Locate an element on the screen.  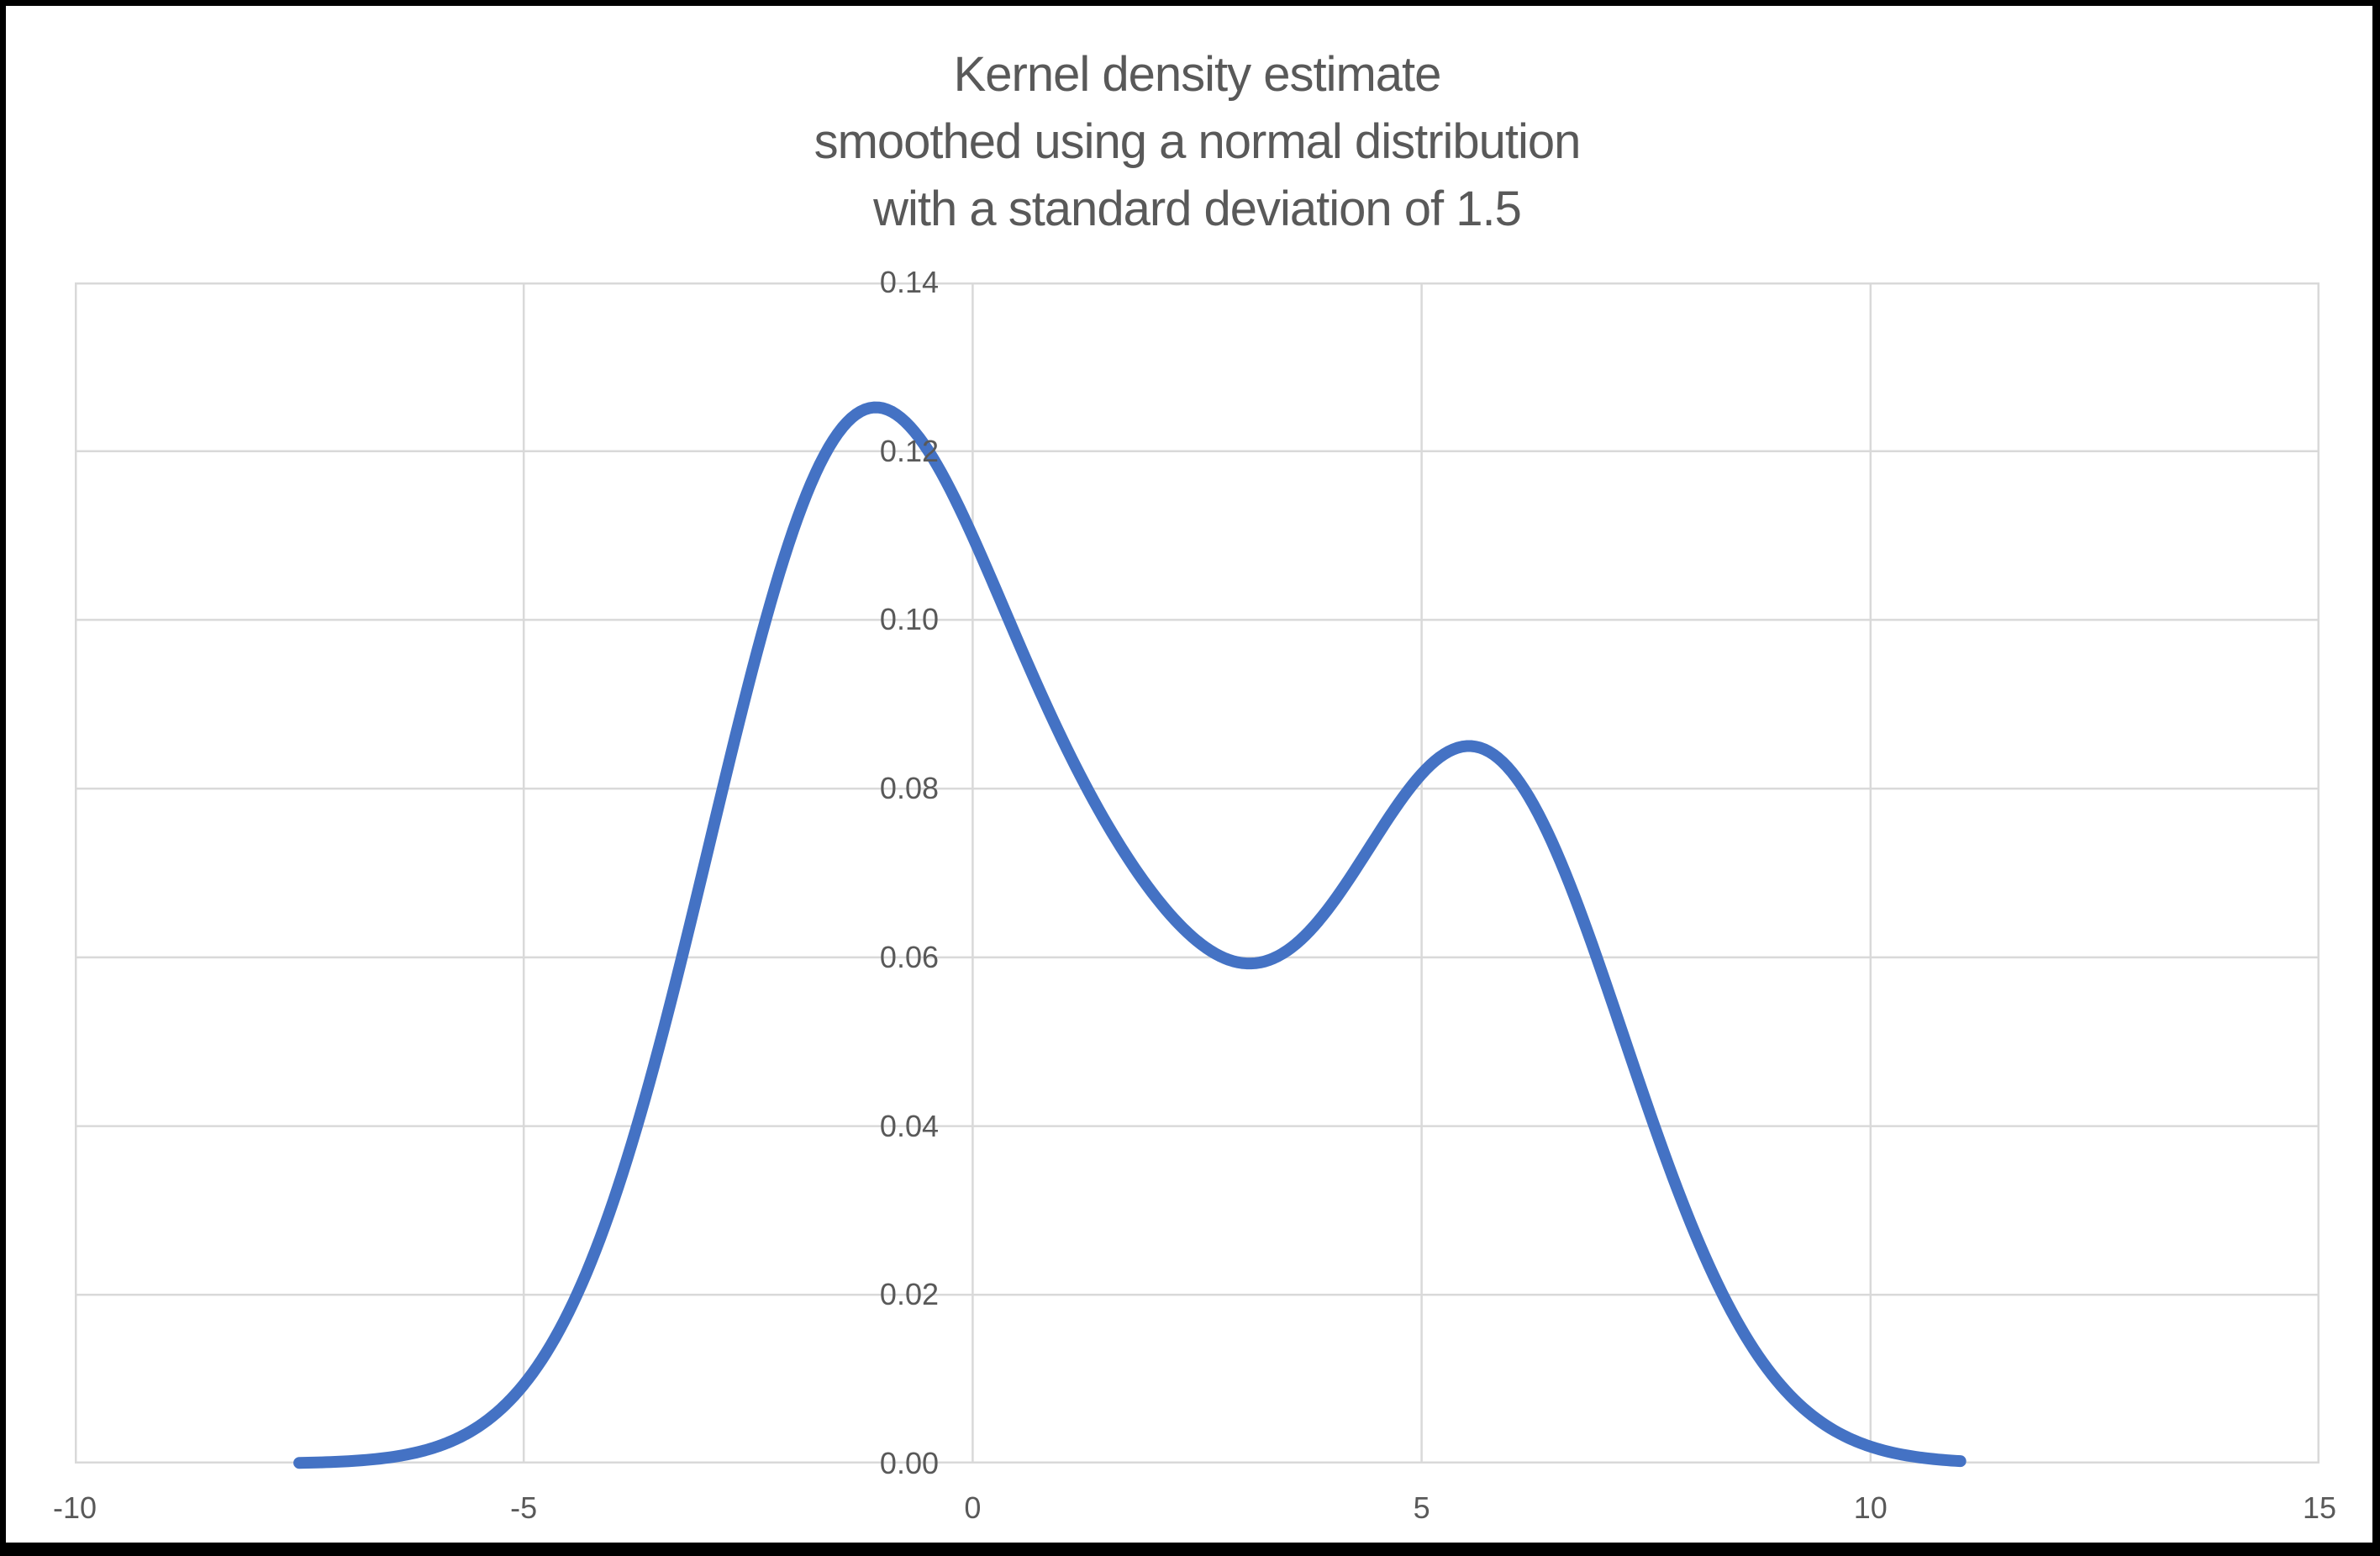
chart-title-line-3: with a standard deviation of 1.5 is located at coordinates (1197, 209).